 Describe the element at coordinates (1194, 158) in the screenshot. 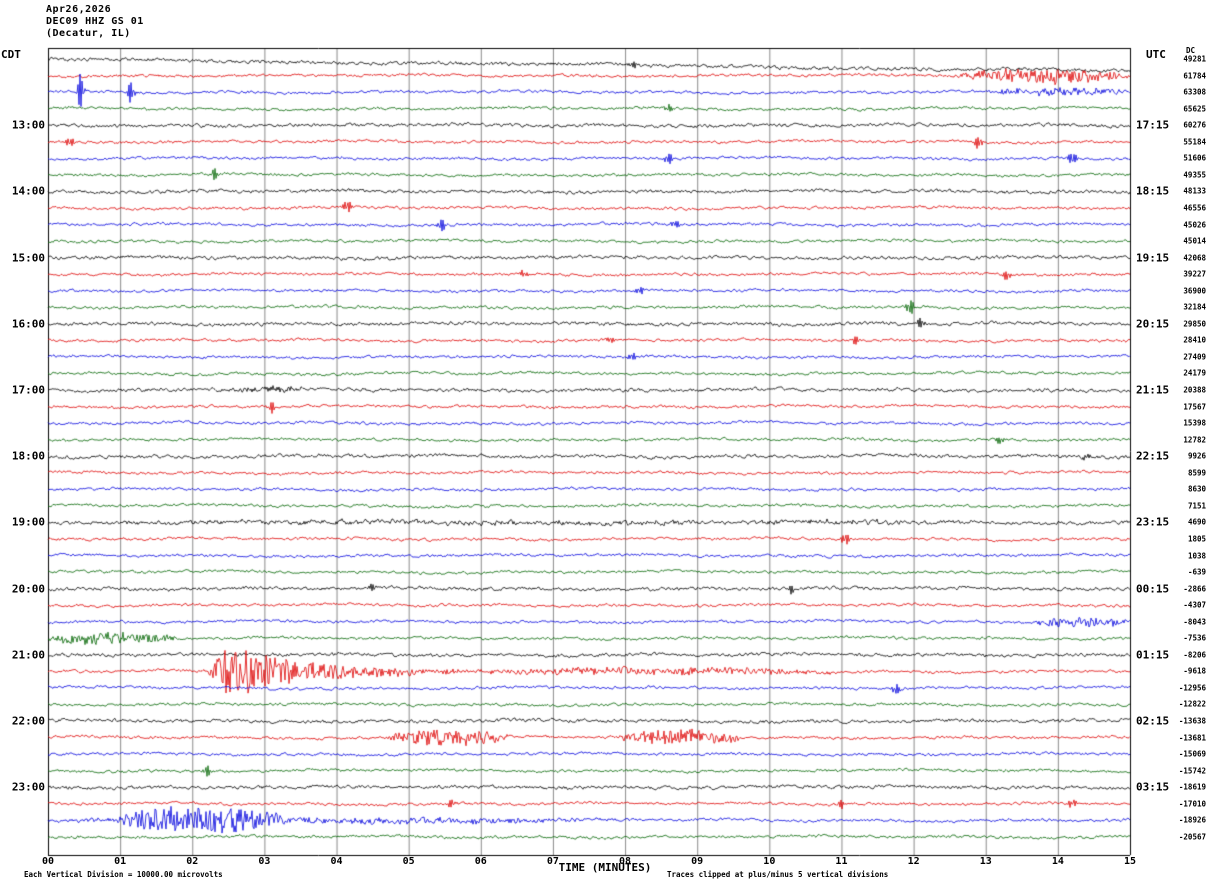

I see `dc-offset-value: 51606` at that location.